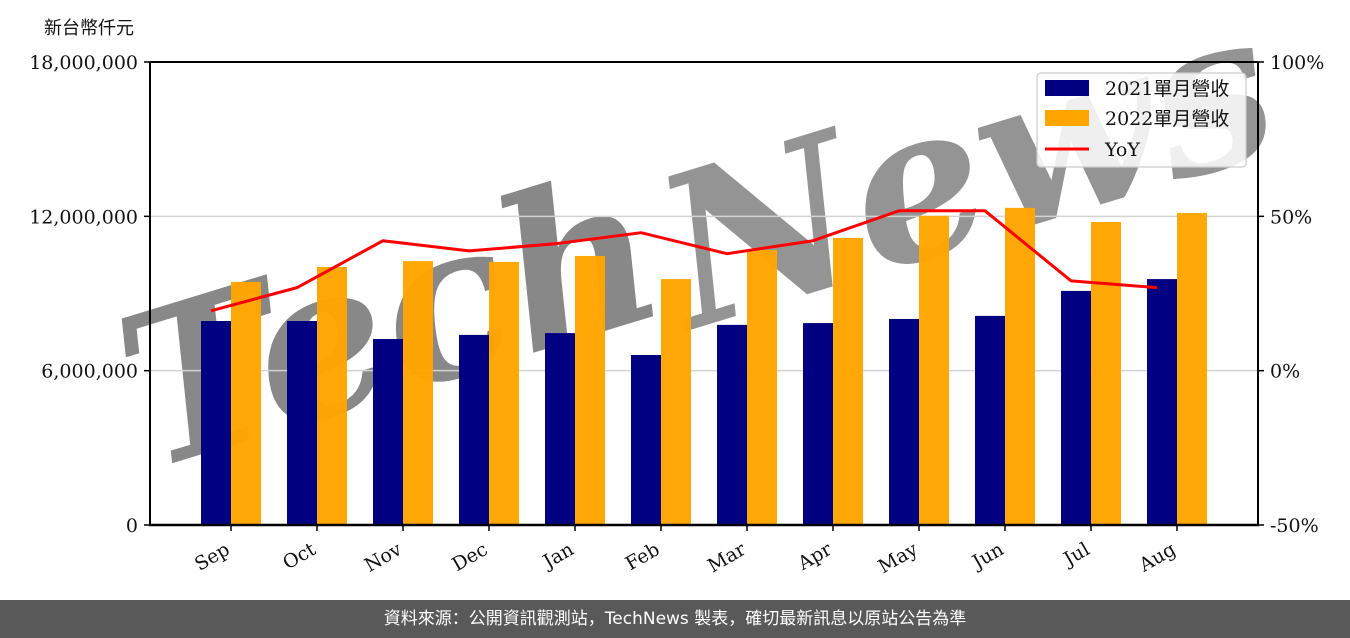 This screenshot has width=1350, height=638. What do you see at coordinates (1285, 372) in the screenshot?
I see `y2-tick-label: 0%` at bounding box center [1285, 372].